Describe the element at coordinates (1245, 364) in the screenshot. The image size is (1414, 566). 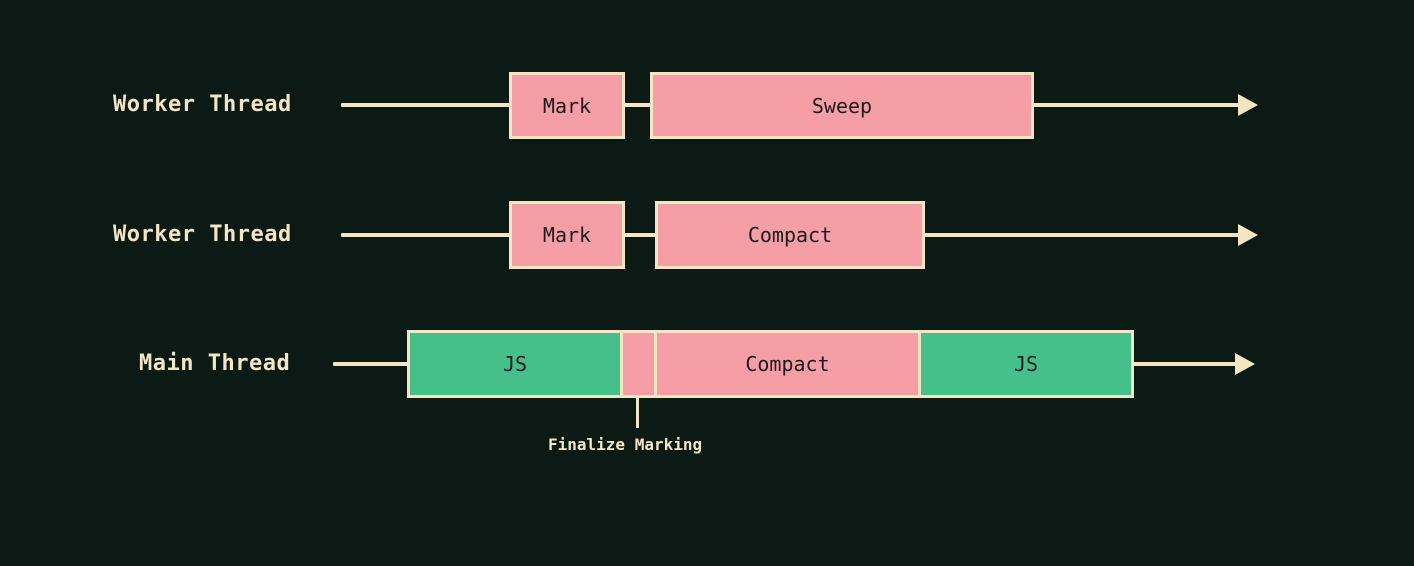
I see `row-3-arrowhead` at that location.